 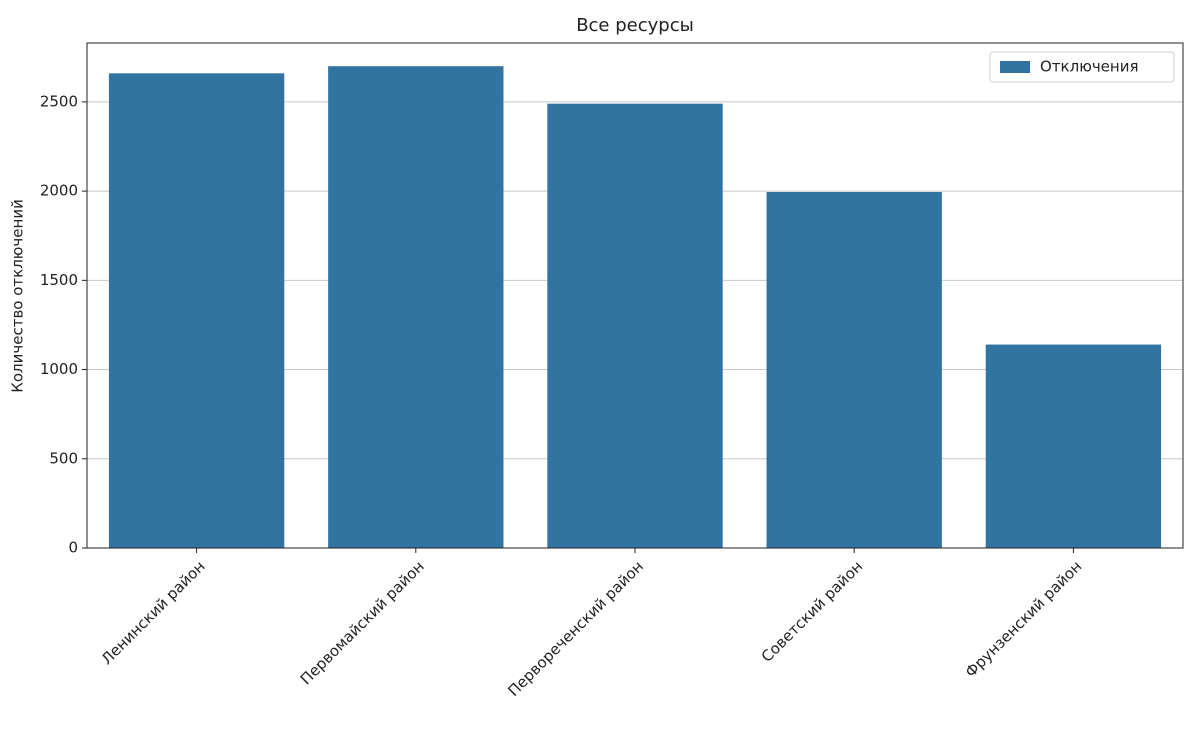 What do you see at coordinates (1015, 67) in the screenshot?
I see `legend-swatch` at bounding box center [1015, 67].